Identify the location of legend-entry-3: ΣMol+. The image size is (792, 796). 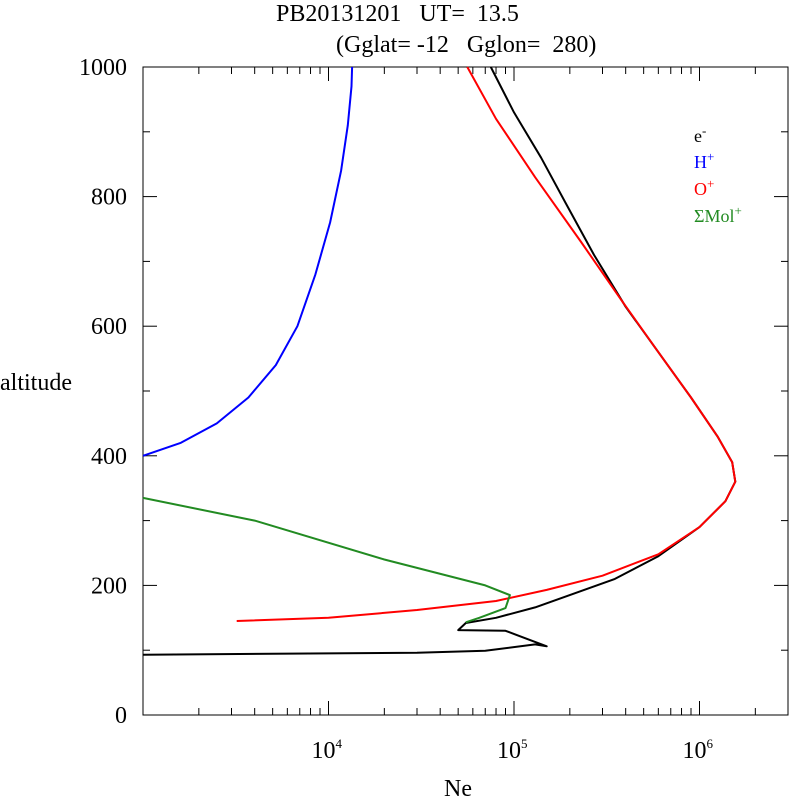
(718, 214).